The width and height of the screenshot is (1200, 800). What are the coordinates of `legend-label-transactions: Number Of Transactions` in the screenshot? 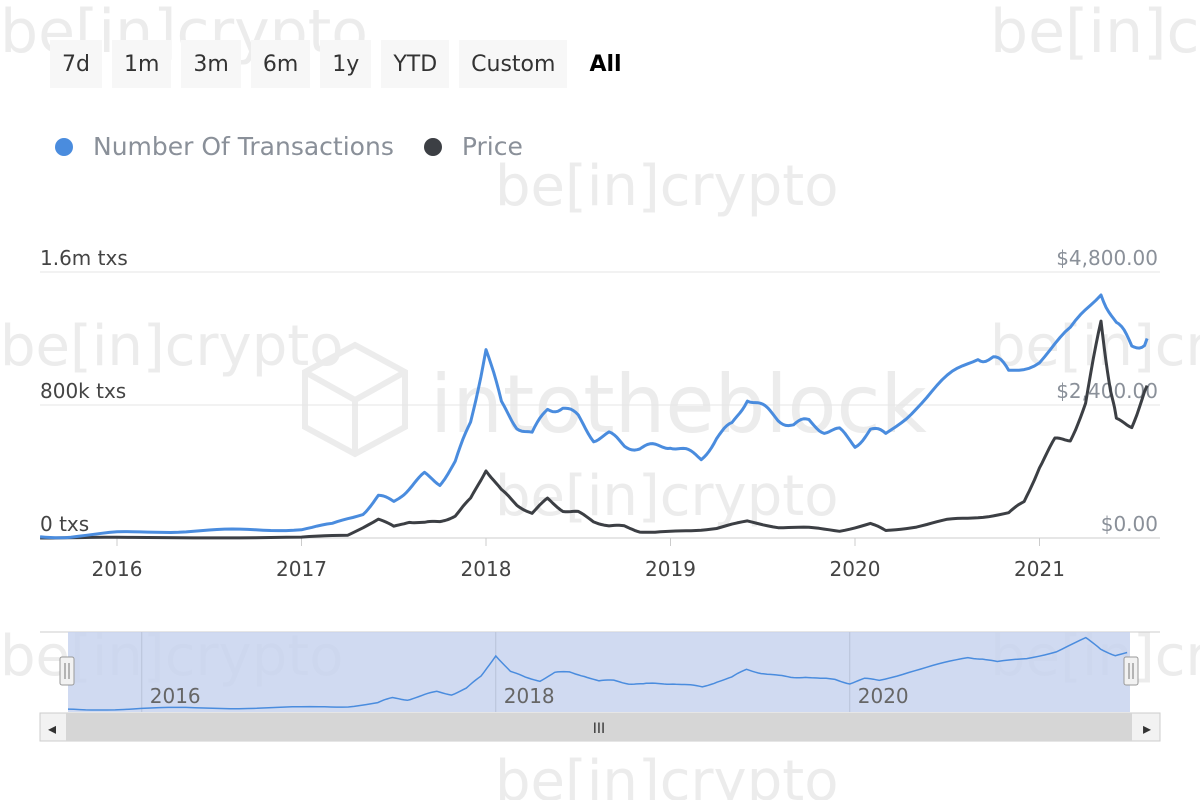 It's located at (243, 146).